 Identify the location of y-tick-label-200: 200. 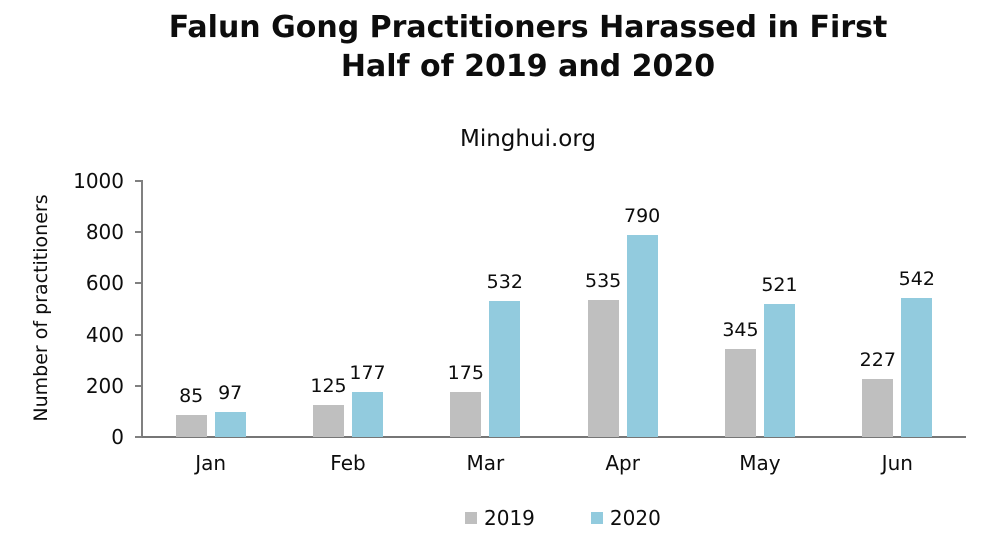
(104, 385).